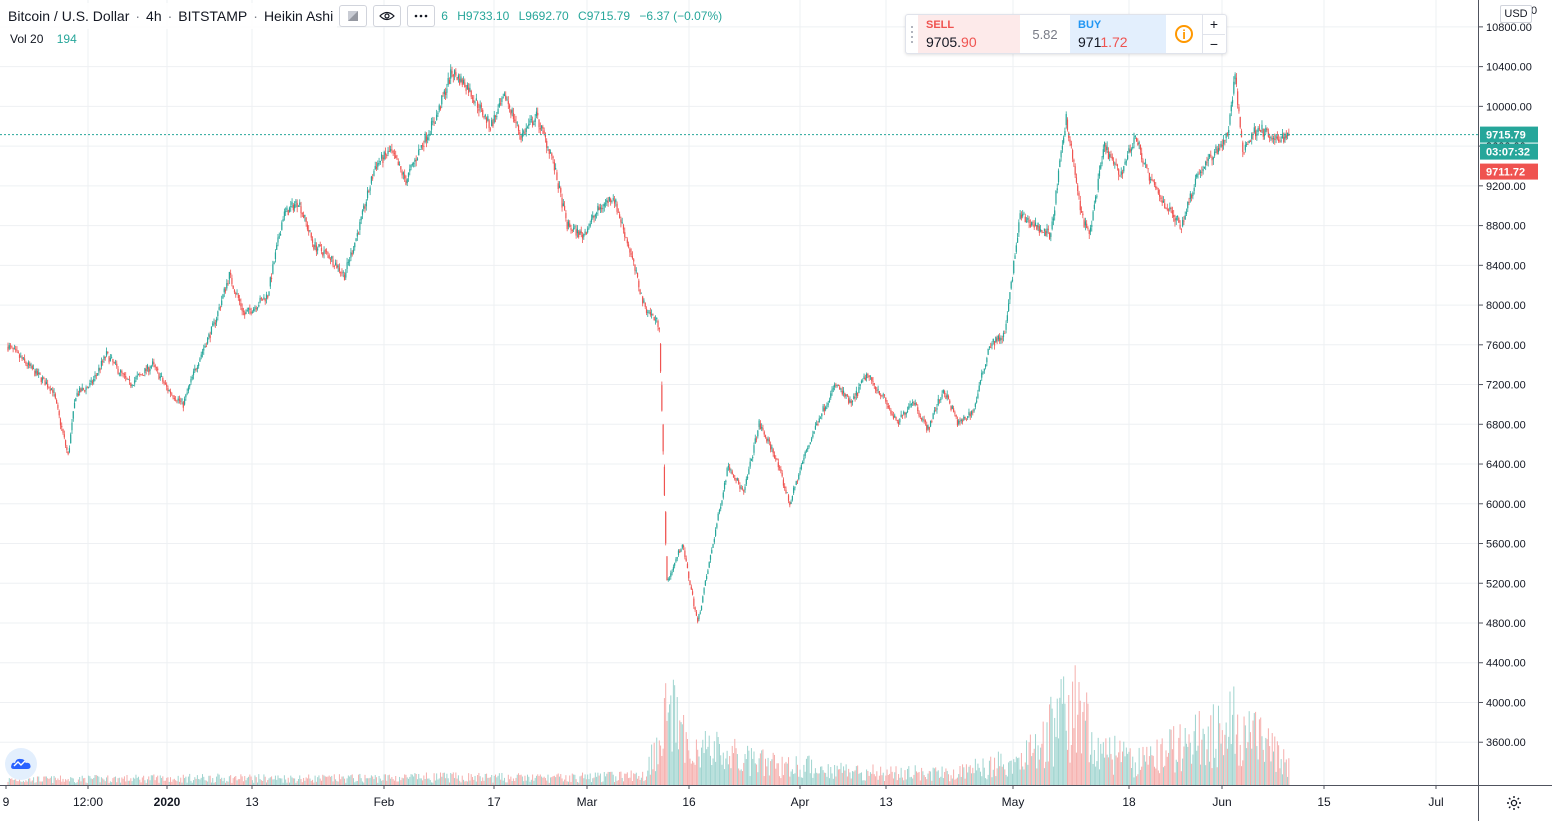 This screenshot has height=821, width=1552. Describe the element at coordinates (27, 39) in the screenshot. I see `volume-label: Vol 20` at that location.